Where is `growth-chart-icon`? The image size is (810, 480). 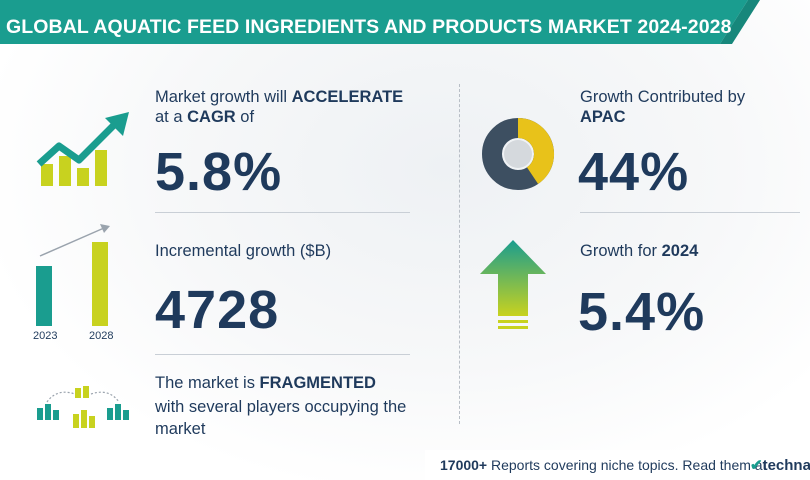
growth-chart-icon is located at coordinates (82, 149).